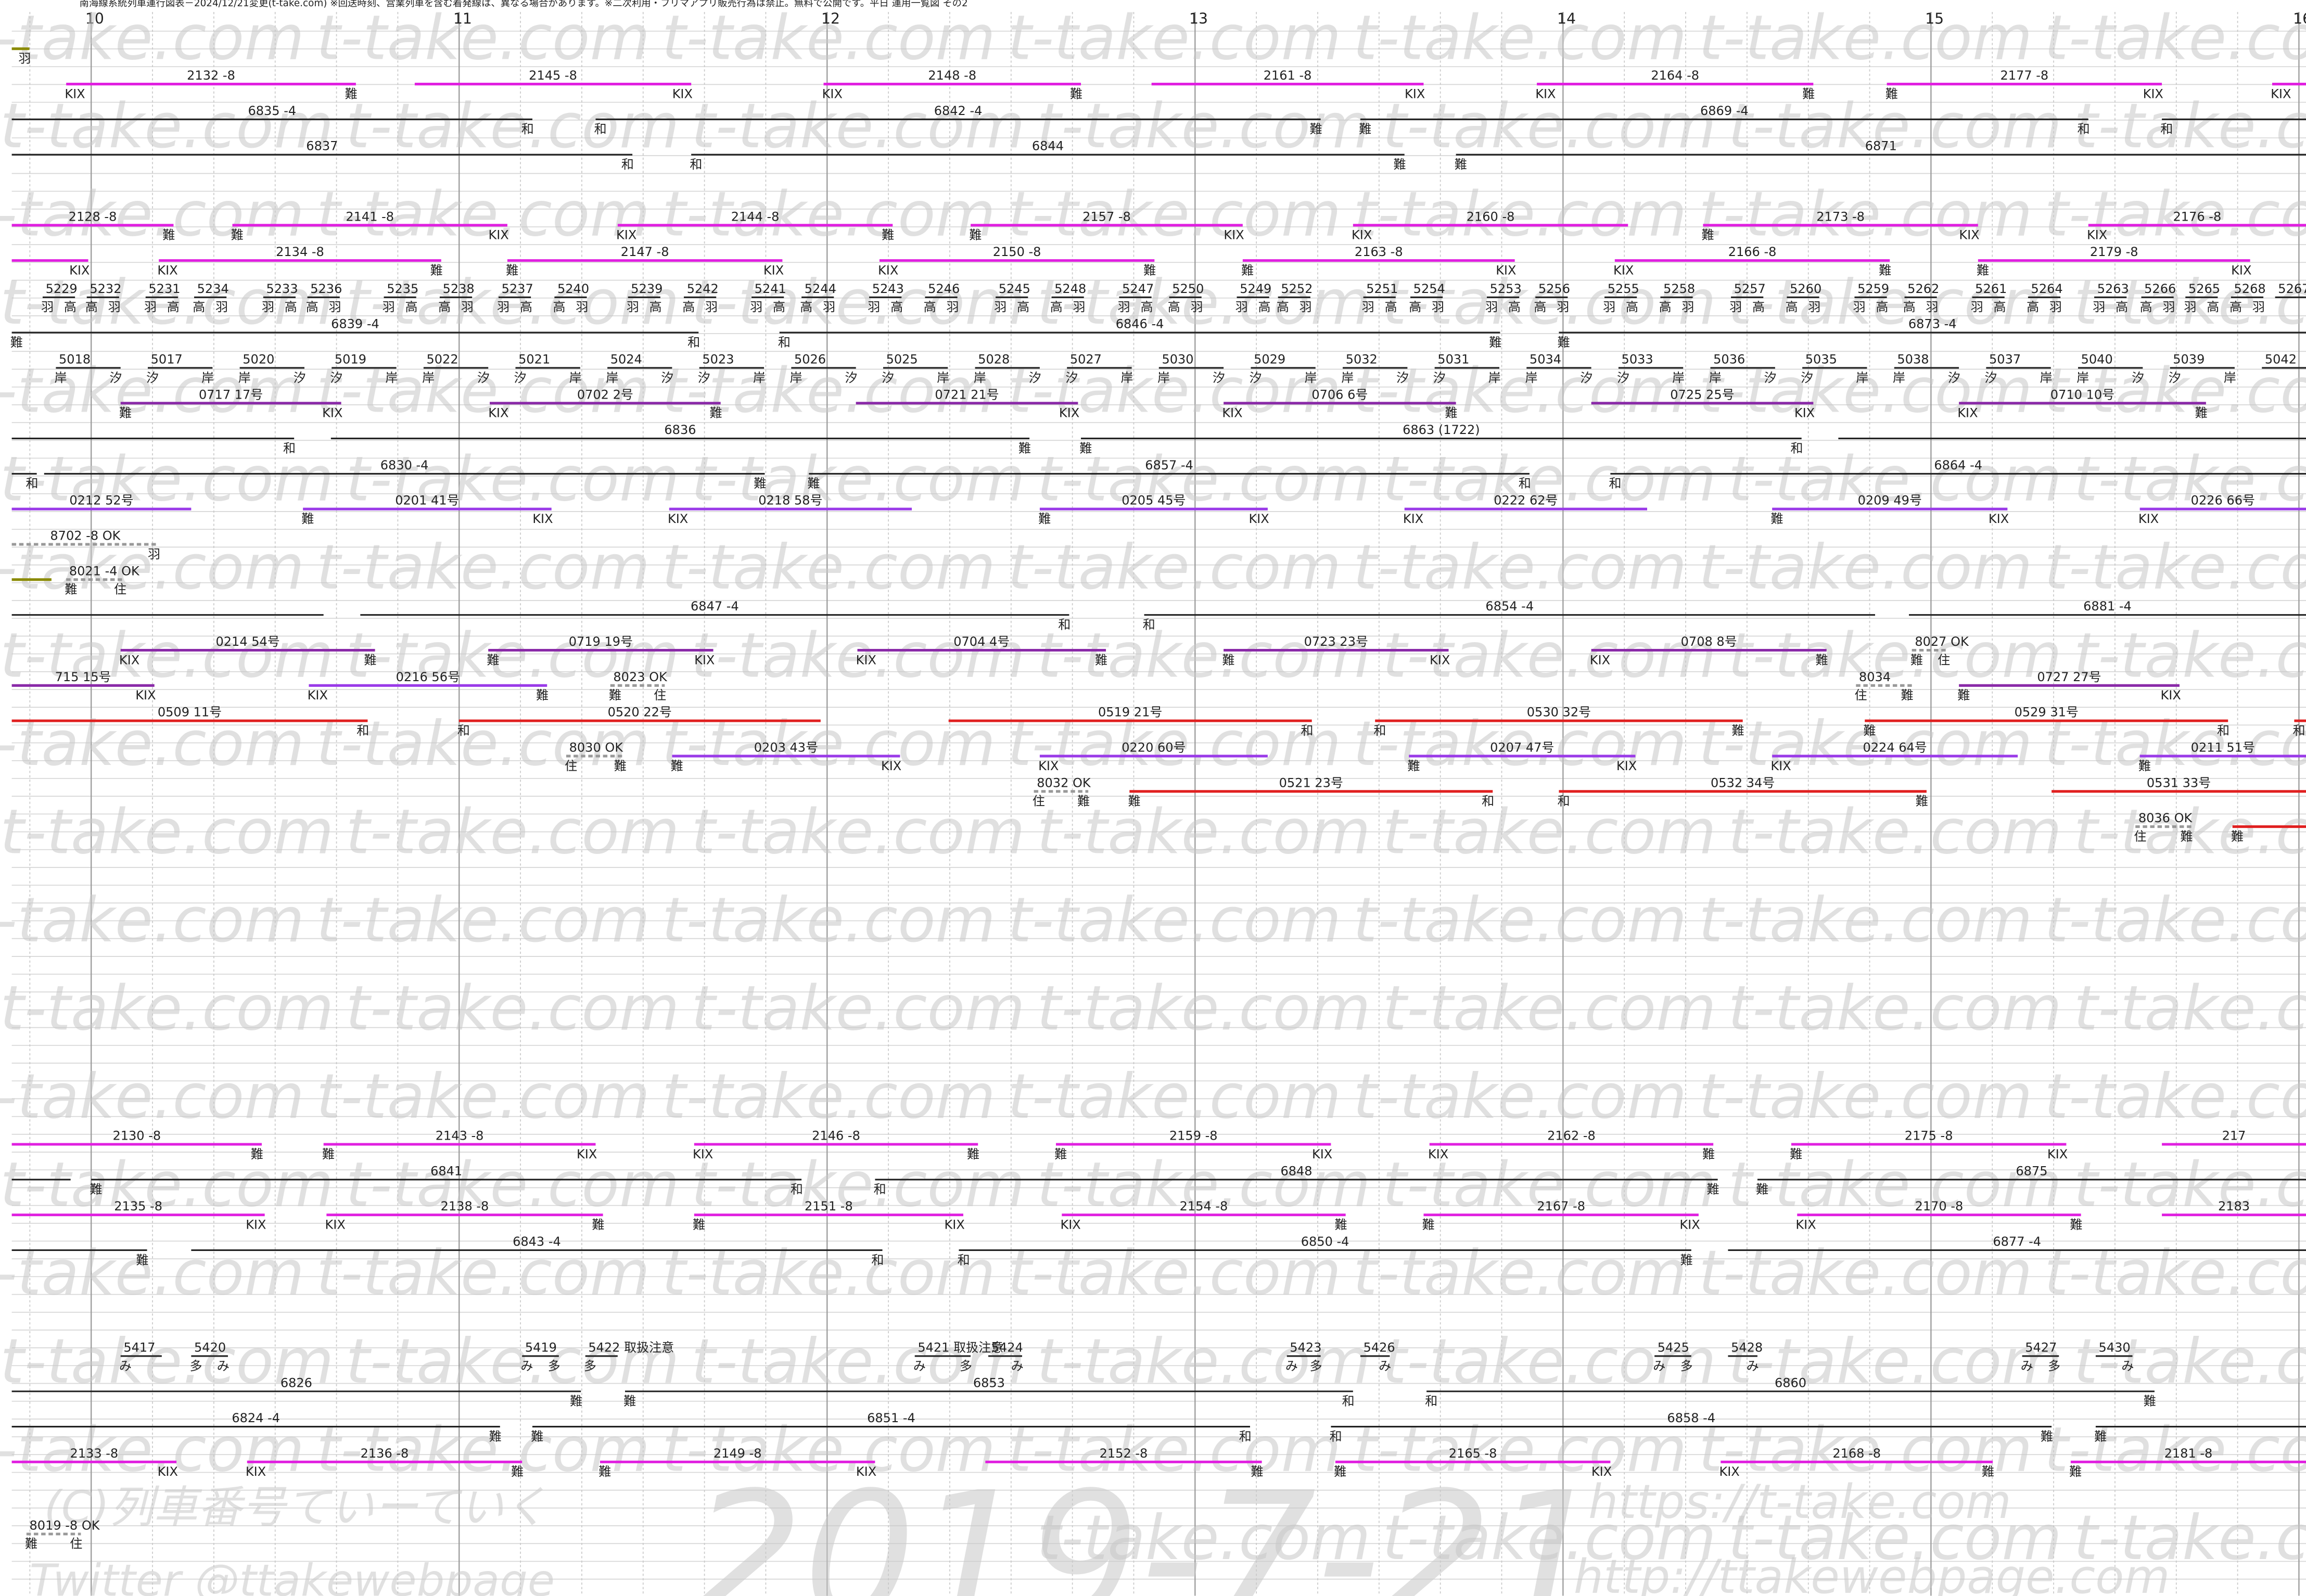 The image size is (2306, 1596). What do you see at coordinates (350, 359) in the screenshot?
I see `train-number: 5019` at bounding box center [350, 359].